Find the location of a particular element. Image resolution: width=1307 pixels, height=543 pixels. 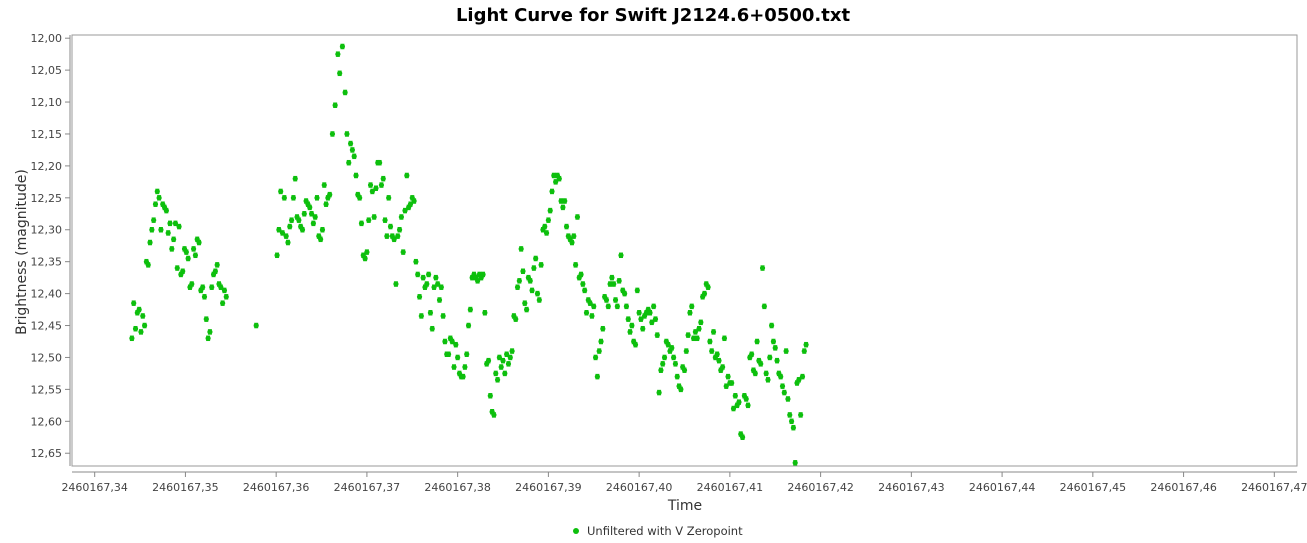

x-tick-label: 2460167,41 is located at coordinates (730, 487).